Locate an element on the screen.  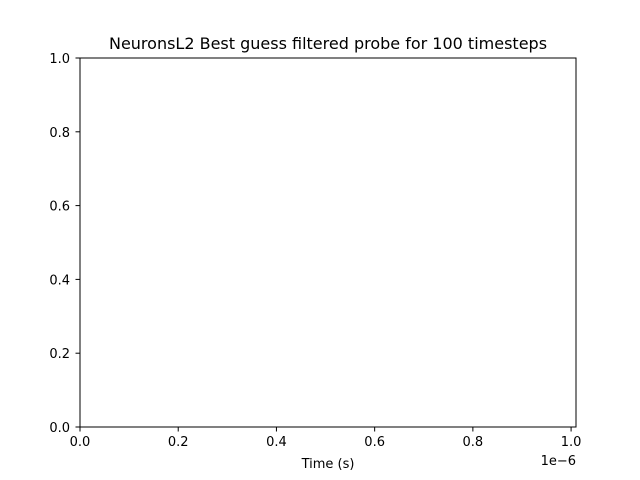
x-tick-label: 0.0 is located at coordinates (80, 442).